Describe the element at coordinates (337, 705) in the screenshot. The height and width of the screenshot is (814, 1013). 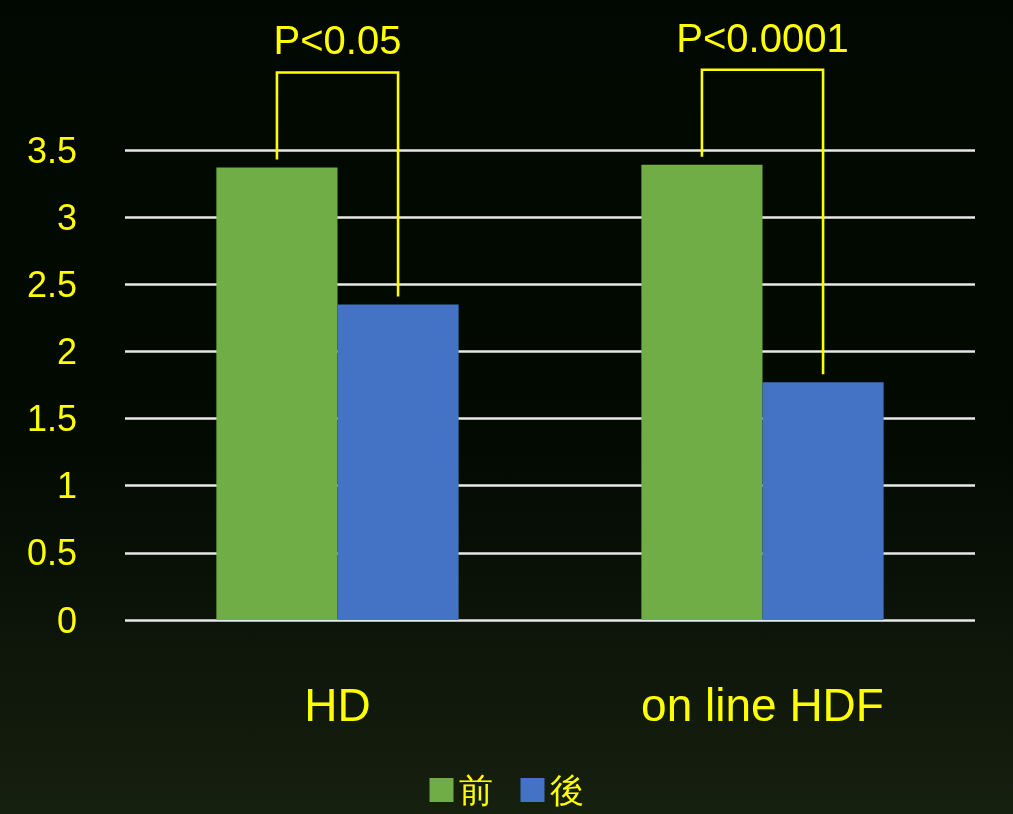
I see `x-tick-label: HD` at that location.